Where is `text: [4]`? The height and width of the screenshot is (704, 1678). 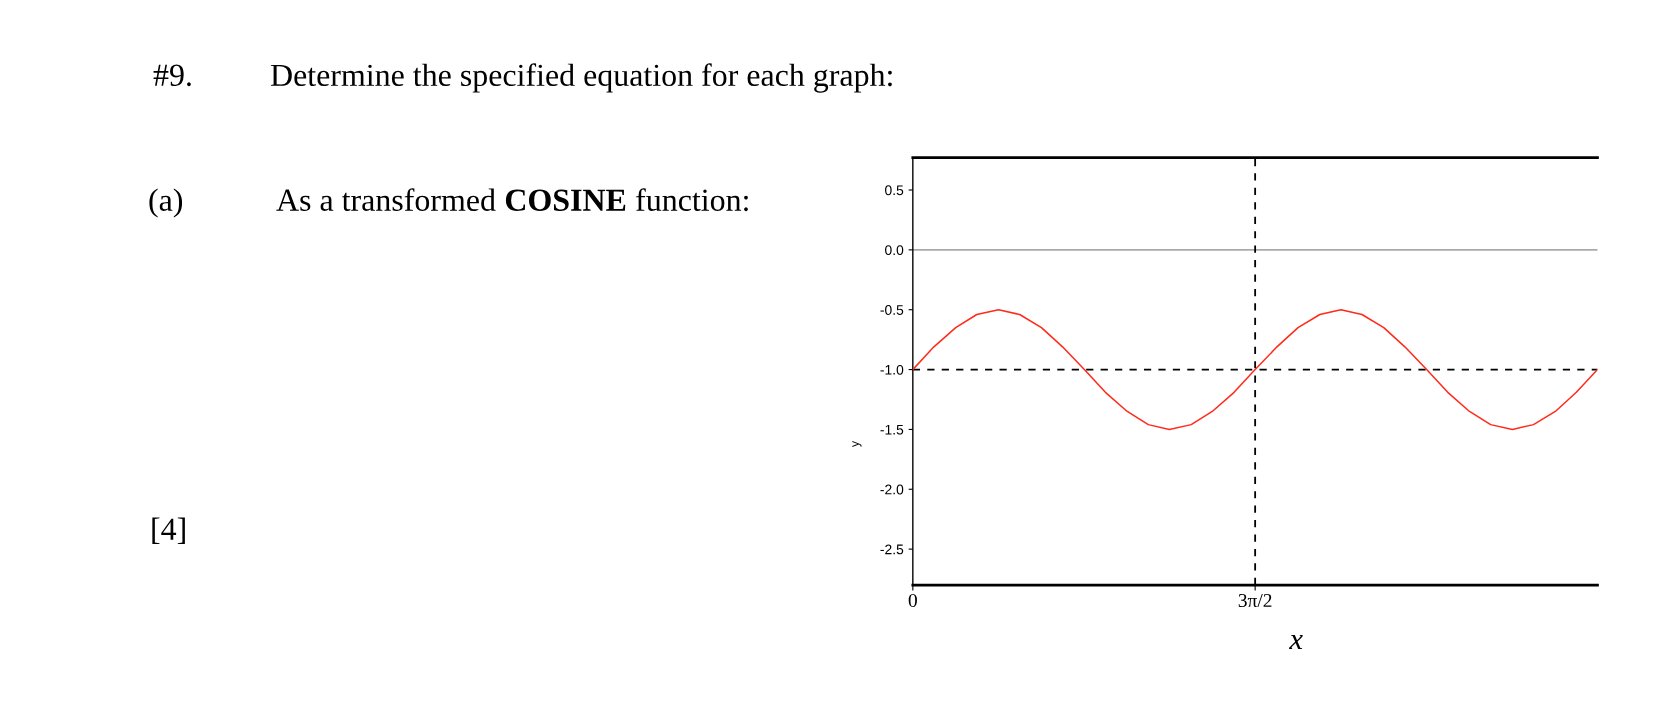
text: [4] is located at coordinates (168, 530).